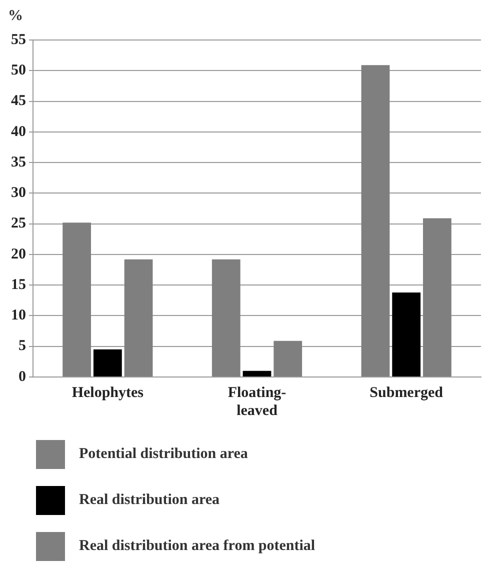 The width and height of the screenshot is (493, 570). Describe the element at coordinates (18, 316) in the screenshot. I see `y-tick-label: 10` at that location.